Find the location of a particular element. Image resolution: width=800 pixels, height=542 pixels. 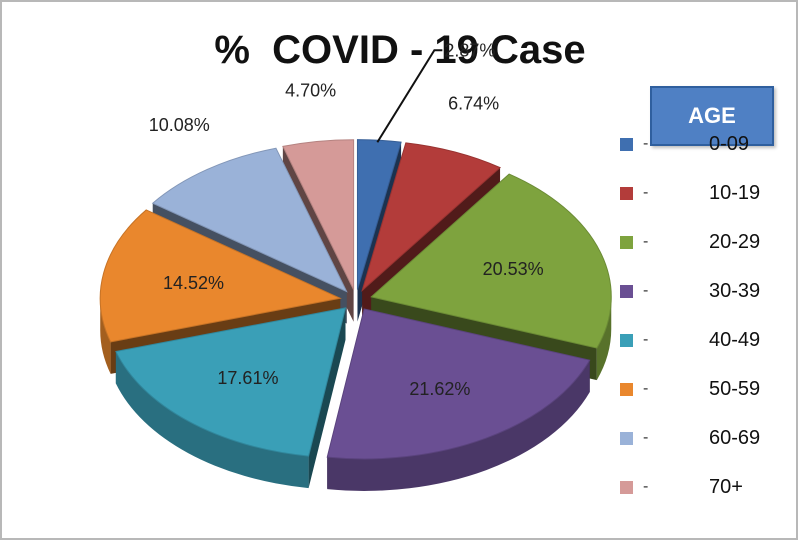

data-label: 14.52% is located at coordinates (193, 283).